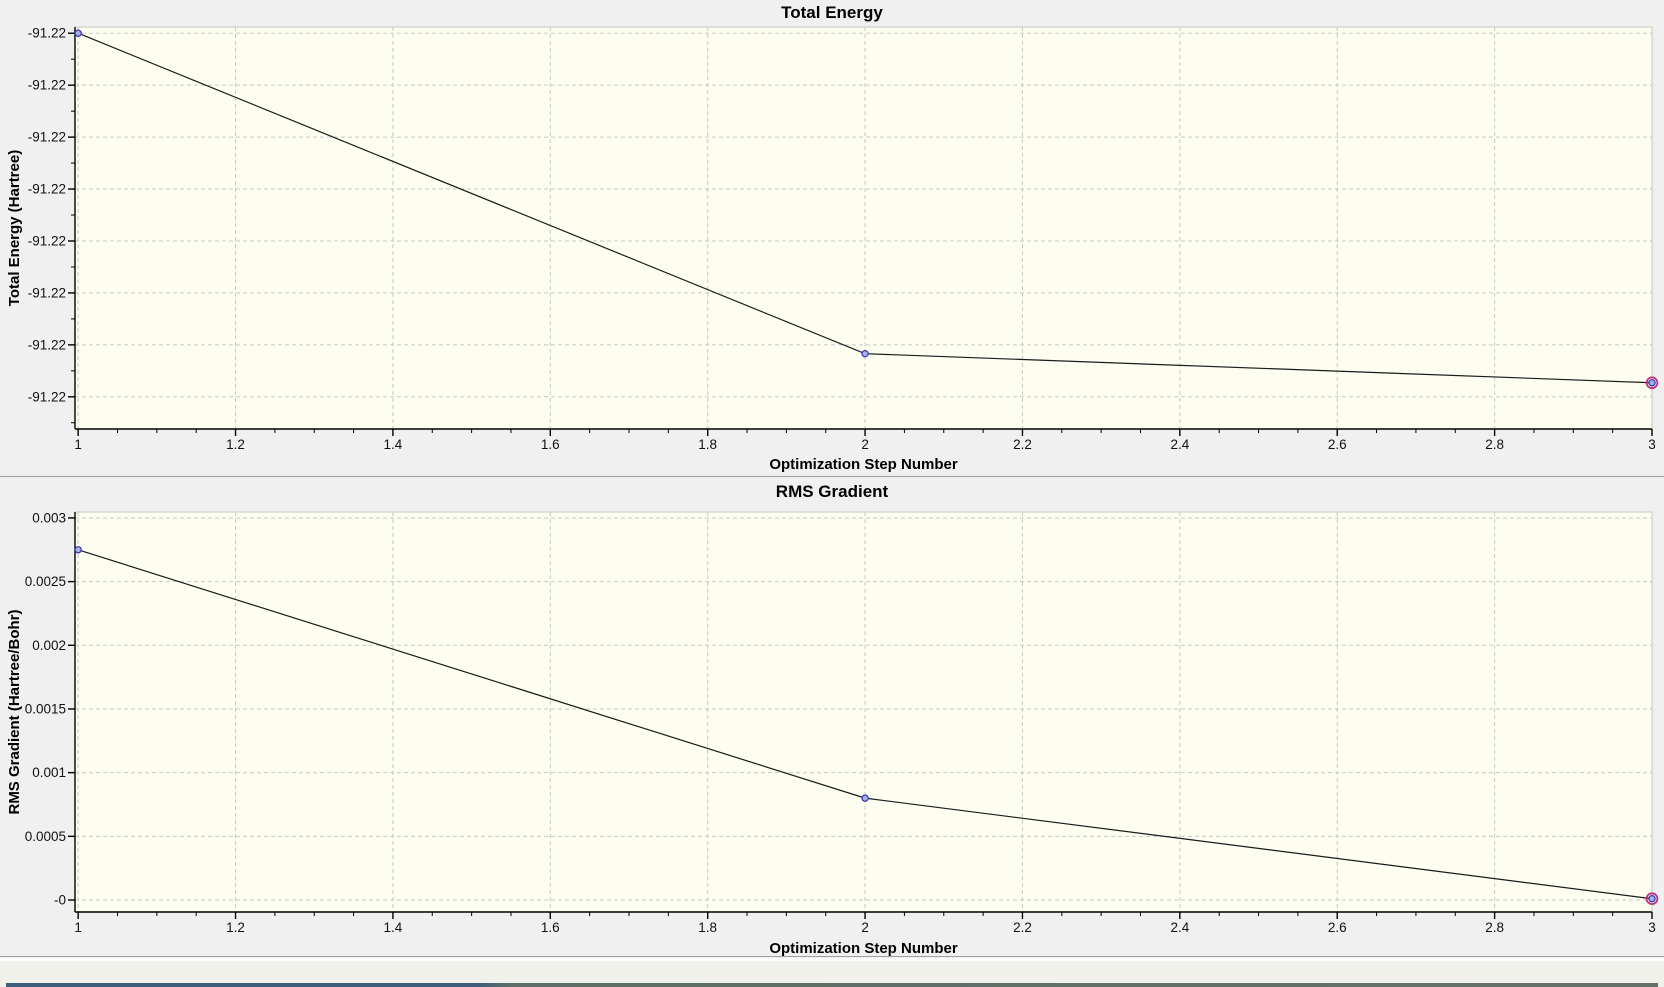  What do you see at coordinates (60, 900) in the screenshot?
I see `y-tick-label: -0` at bounding box center [60, 900].